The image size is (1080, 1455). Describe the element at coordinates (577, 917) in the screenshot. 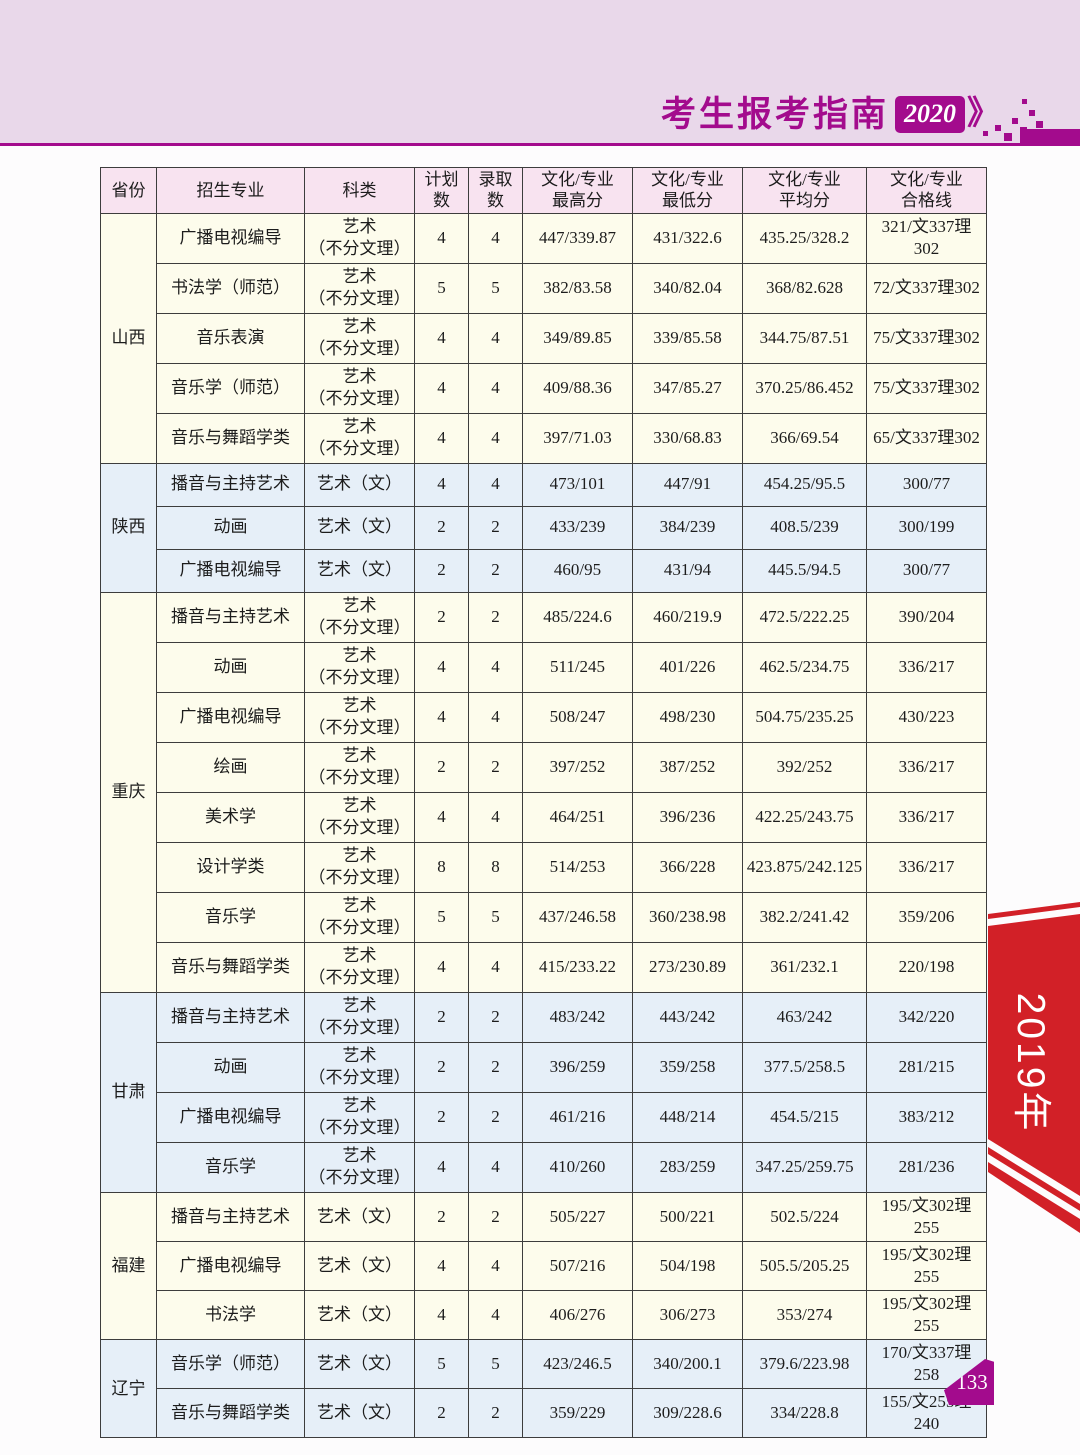

I see `table-cell: 437/246.58` at that location.